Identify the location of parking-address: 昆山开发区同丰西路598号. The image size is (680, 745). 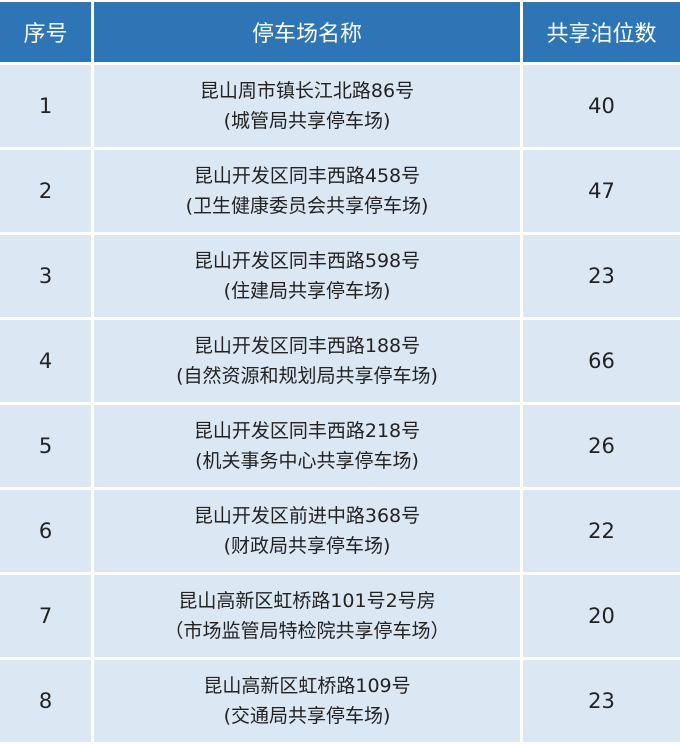
(307, 261).